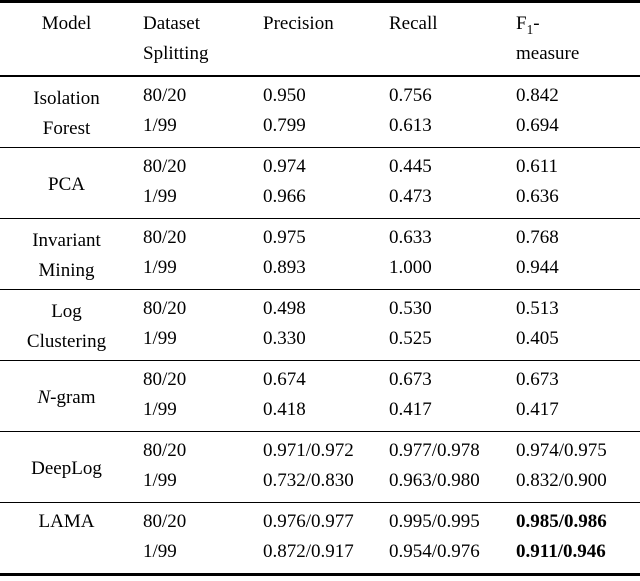 This screenshot has width=640, height=581. Describe the element at coordinates (561, 551) in the screenshot. I see `f1-cell: 0.911/0.946` at that location.